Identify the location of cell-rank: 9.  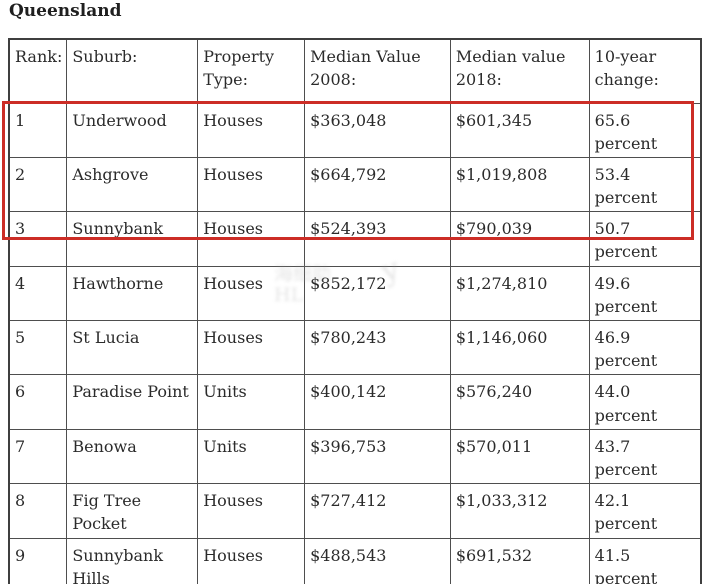
(38, 560).